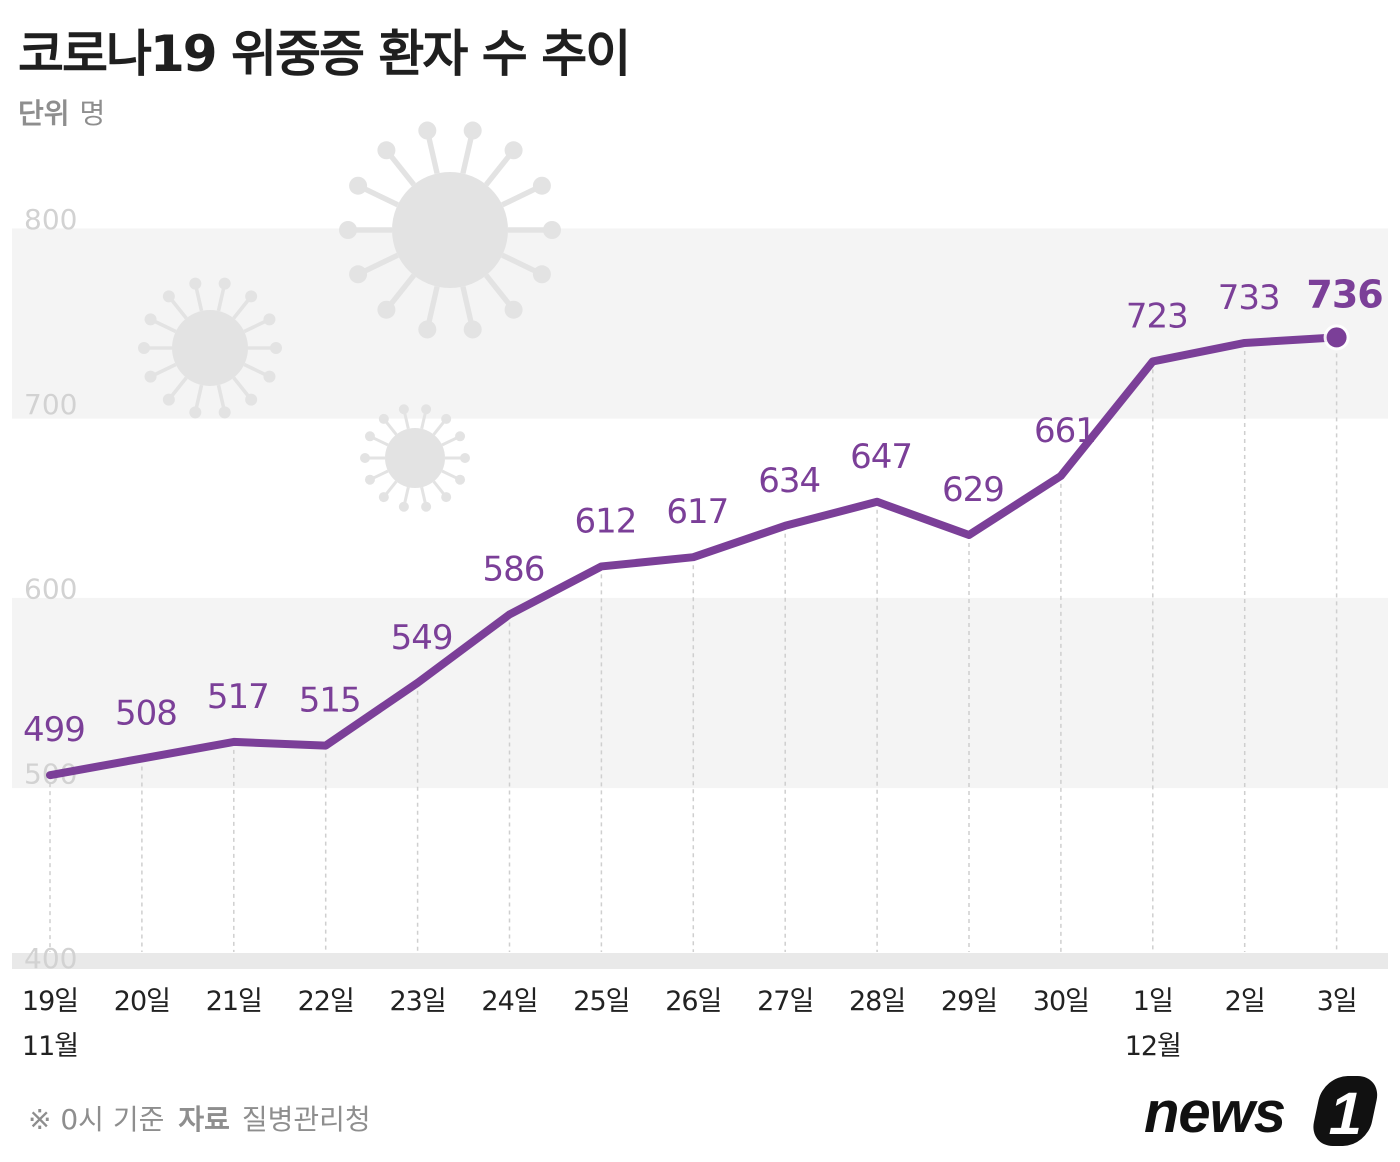 This screenshot has height=1162, width=1400. What do you see at coordinates (881, 457) in the screenshot?
I see `data-label: 647` at bounding box center [881, 457].